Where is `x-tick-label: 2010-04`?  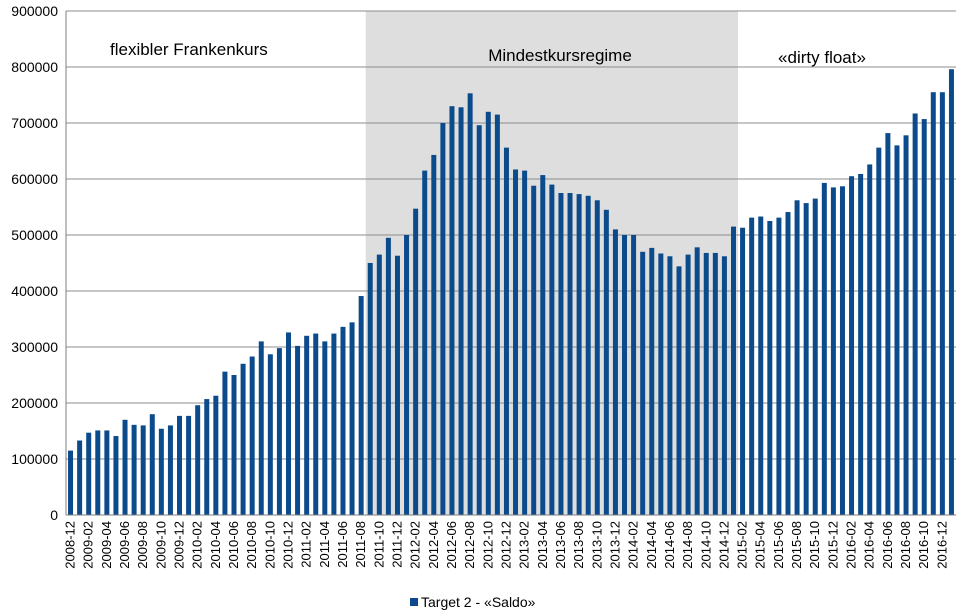 x-tick-label: 2010-04 is located at coordinates (215, 545).